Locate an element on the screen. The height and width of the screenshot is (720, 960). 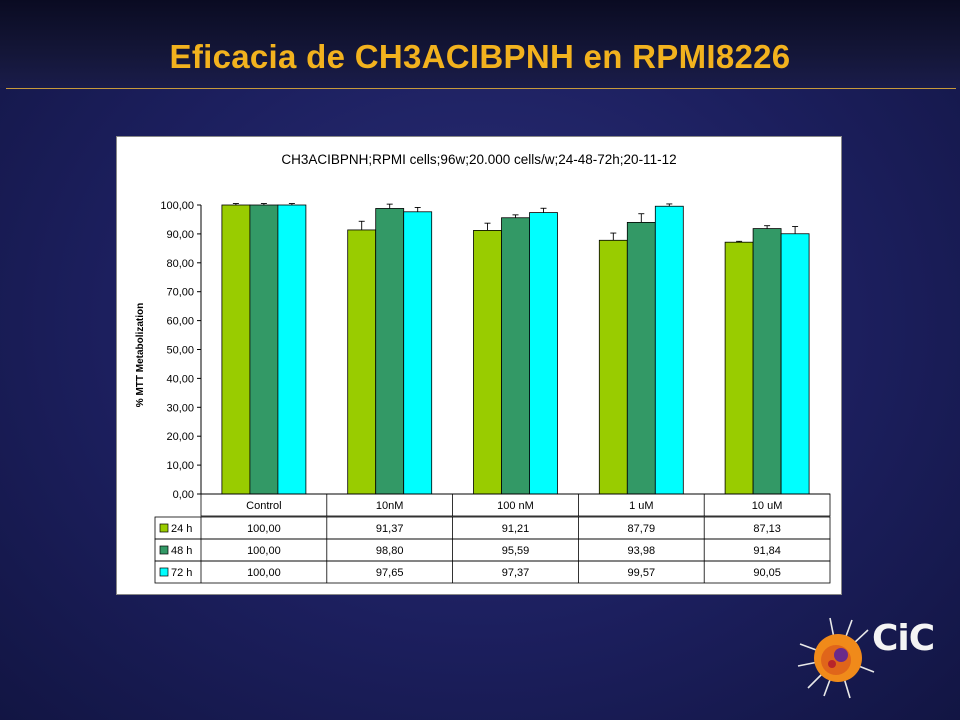
y-tick-label: 0,00 is located at coordinates (183, 495).